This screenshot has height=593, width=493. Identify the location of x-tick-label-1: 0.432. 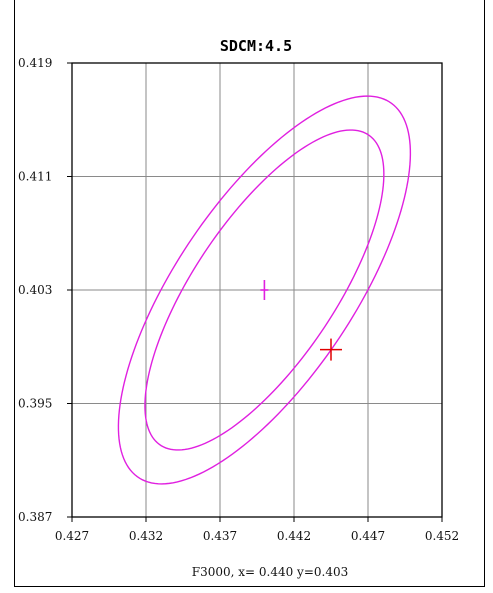
(146, 536).